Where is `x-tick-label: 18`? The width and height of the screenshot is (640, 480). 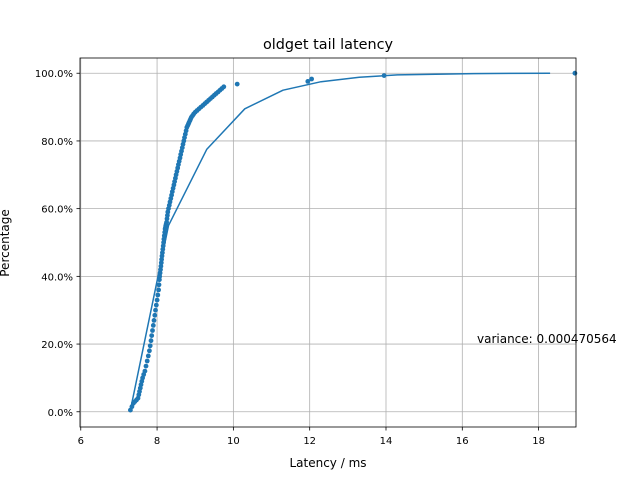
x-tick-label: 18 is located at coordinates (538, 441).